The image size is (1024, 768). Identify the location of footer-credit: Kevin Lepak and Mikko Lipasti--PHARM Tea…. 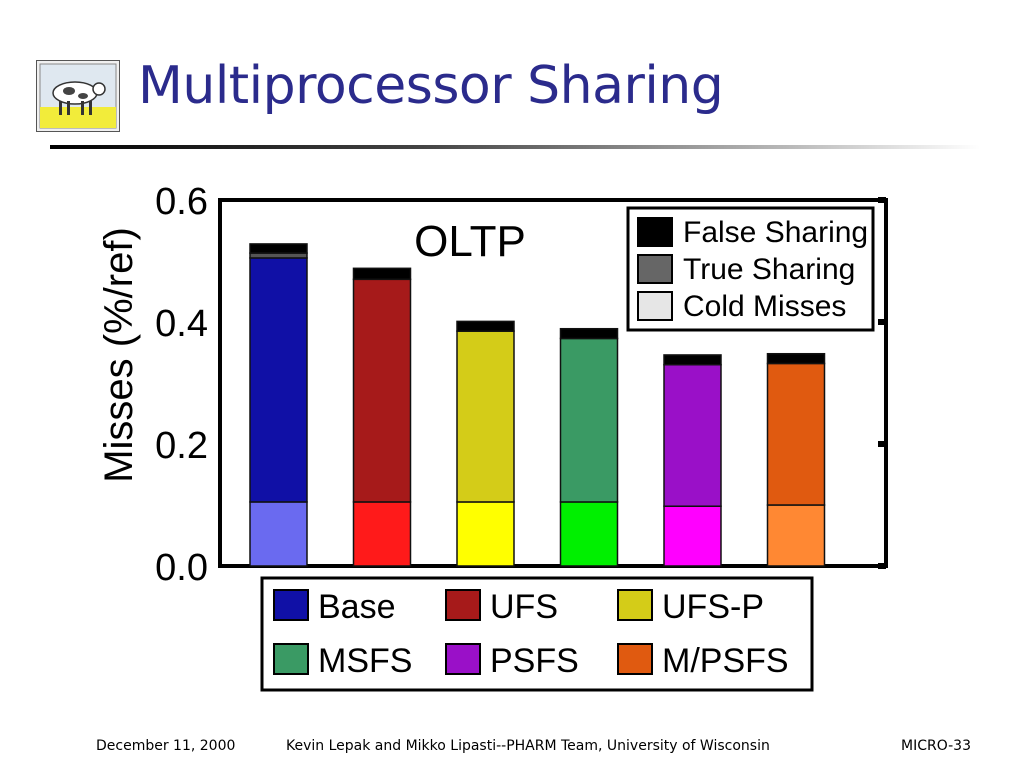
(528, 746).